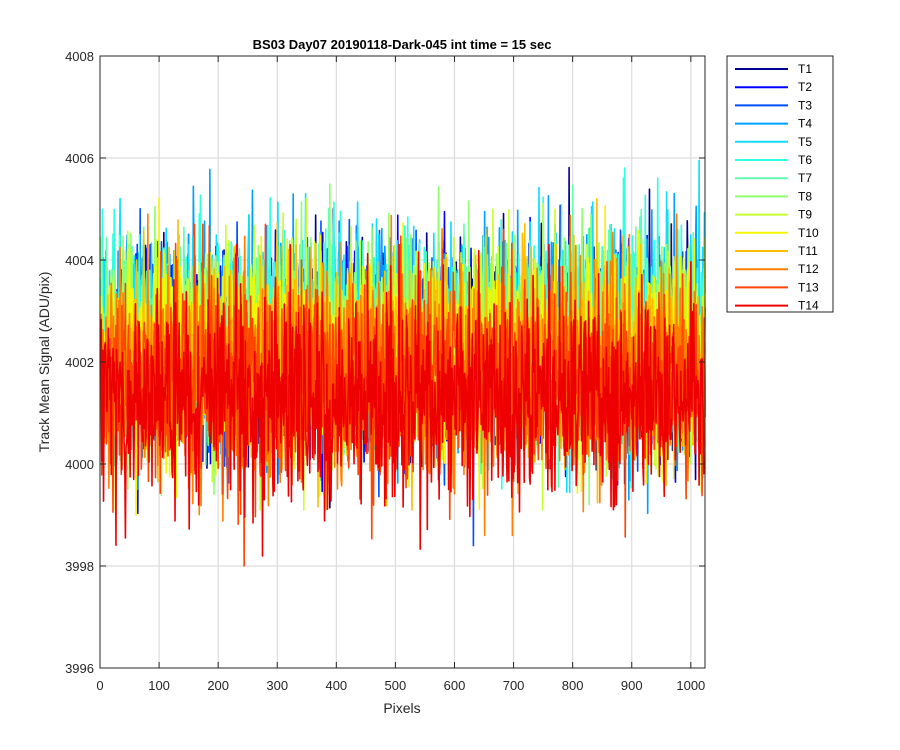 This screenshot has width=900, height=750. What do you see at coordinates (808, 233) in the screenshot?
I see `legend-label-T10: T10` at bounding box center [808, 233].